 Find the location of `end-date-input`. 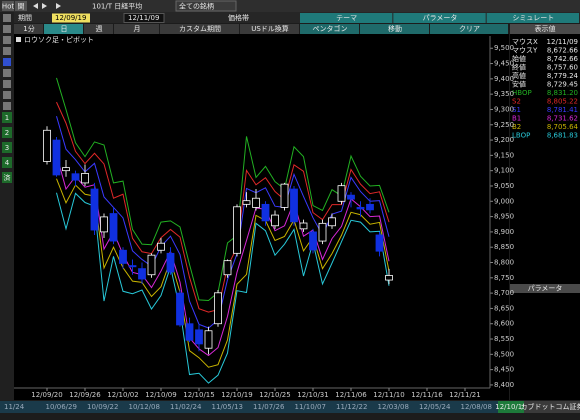

end-date-input is located at coordinates (144, 18).